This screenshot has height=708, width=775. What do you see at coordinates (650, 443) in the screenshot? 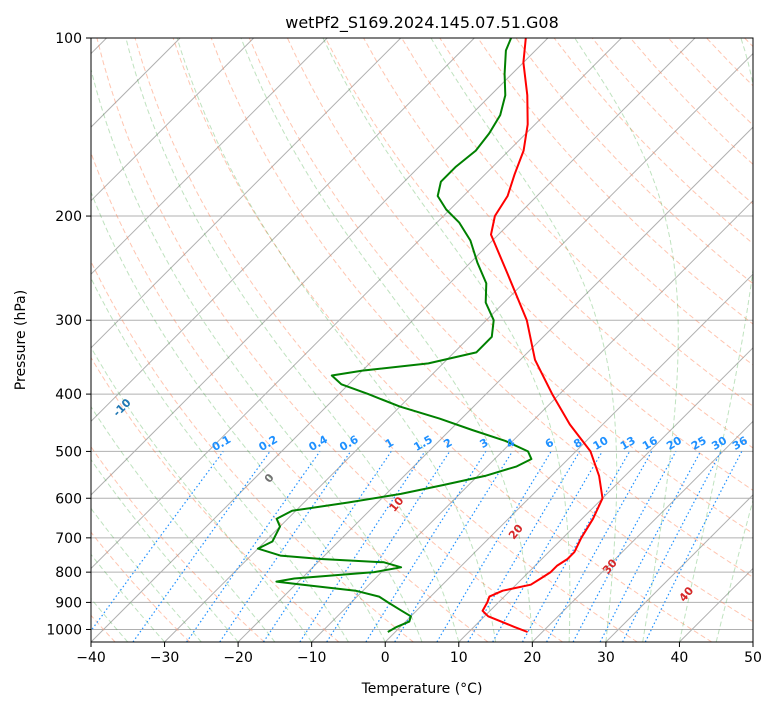
I see `mixing-ratio-label: 16` at bounding box center [650, 443].